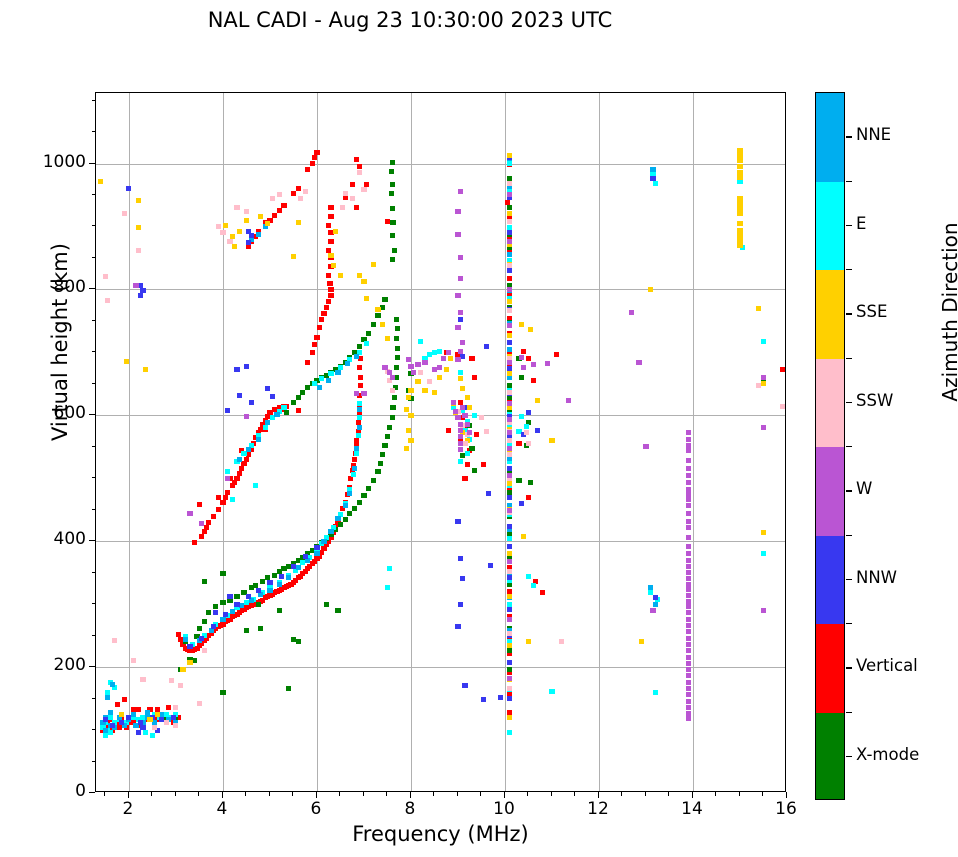 The width and height of the screenshot is (958, 857). Describe the element at coordinates (830, 491) in the screenshot. I see `colorbar-segment-w` at that location.